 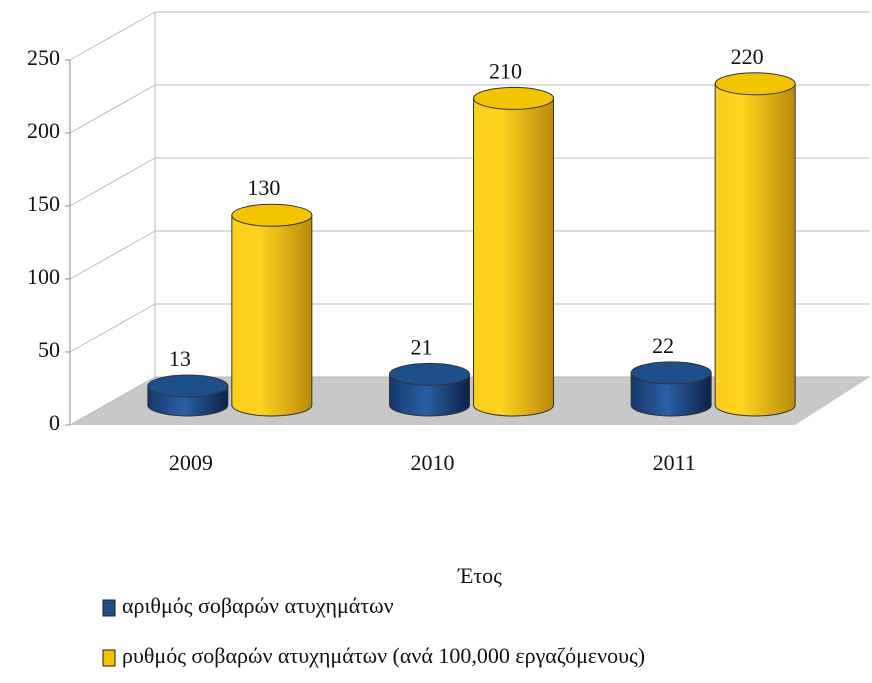 I want to click on y-tick-label: 250, so click(x=43, y=57).